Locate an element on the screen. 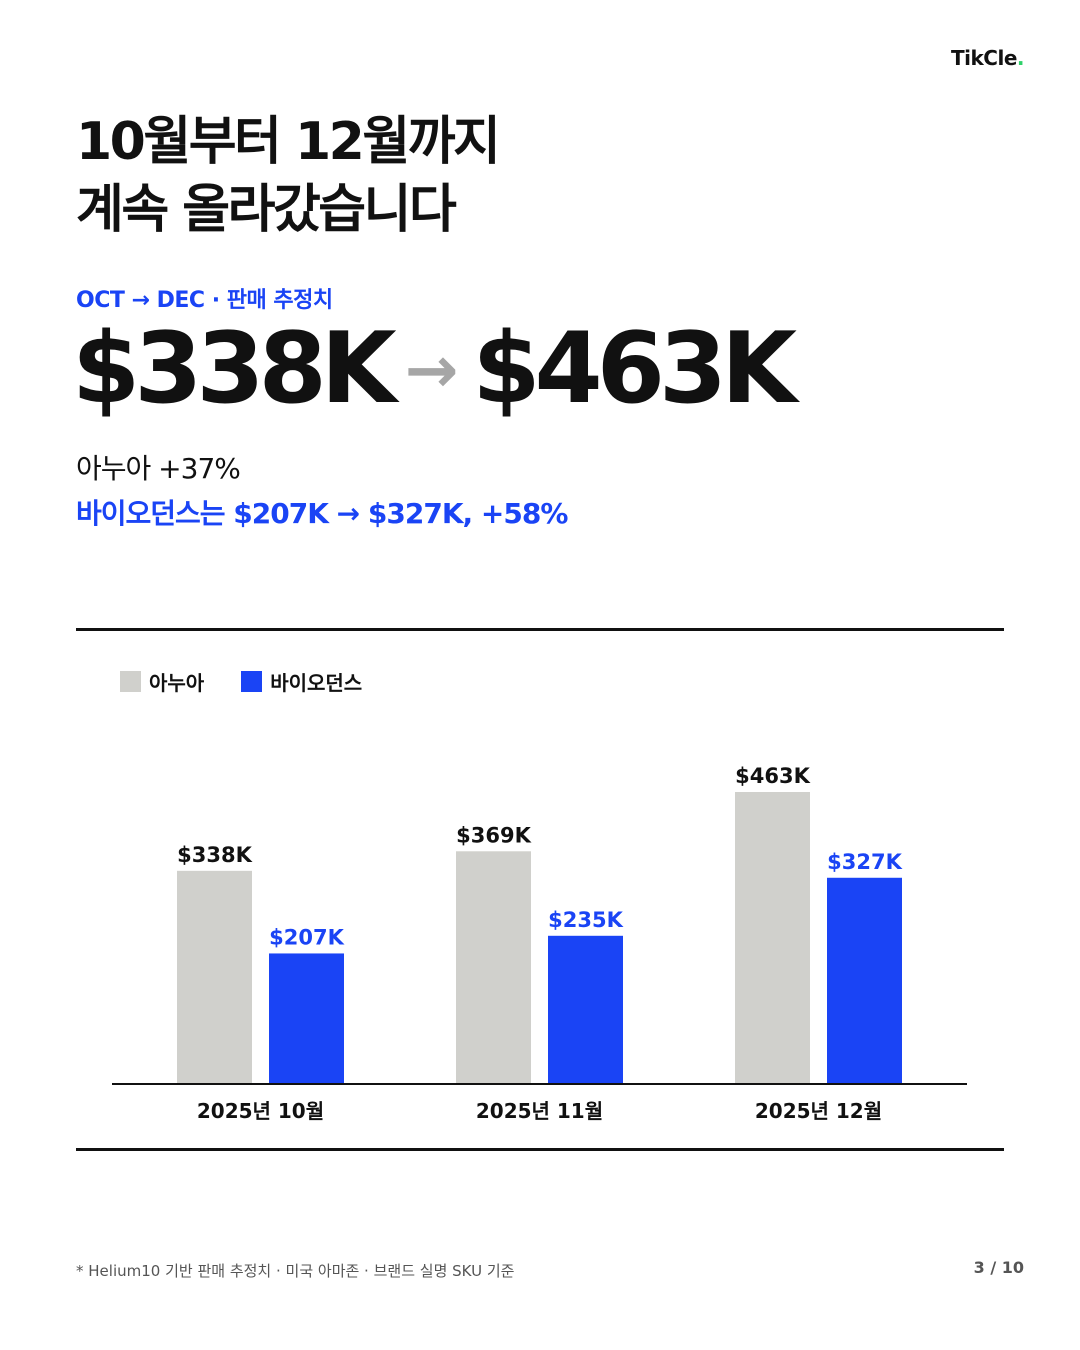 The image size is (1080, 1350). arrow-icon: → is located at coordinates (431, 371).